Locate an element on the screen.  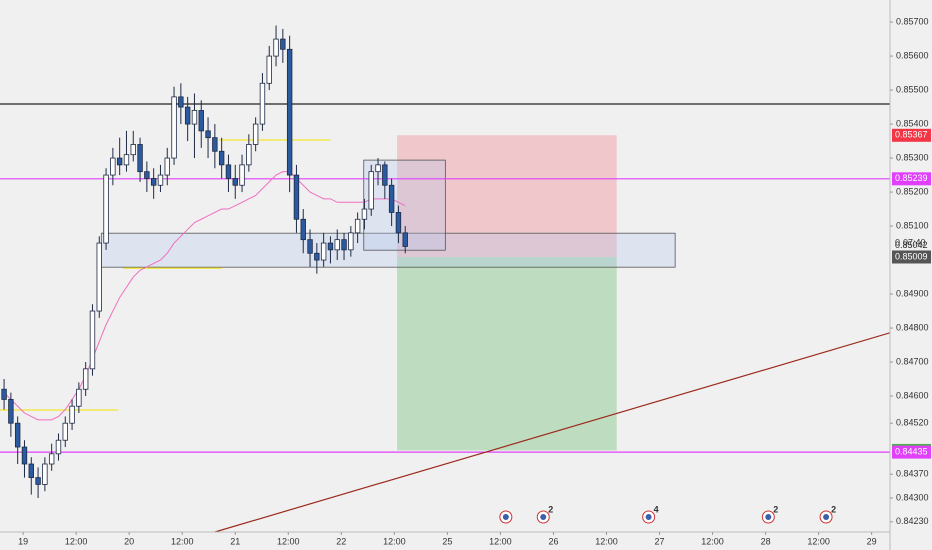
y-tick-label: 0.84370 is located at coordinates (912, 474).